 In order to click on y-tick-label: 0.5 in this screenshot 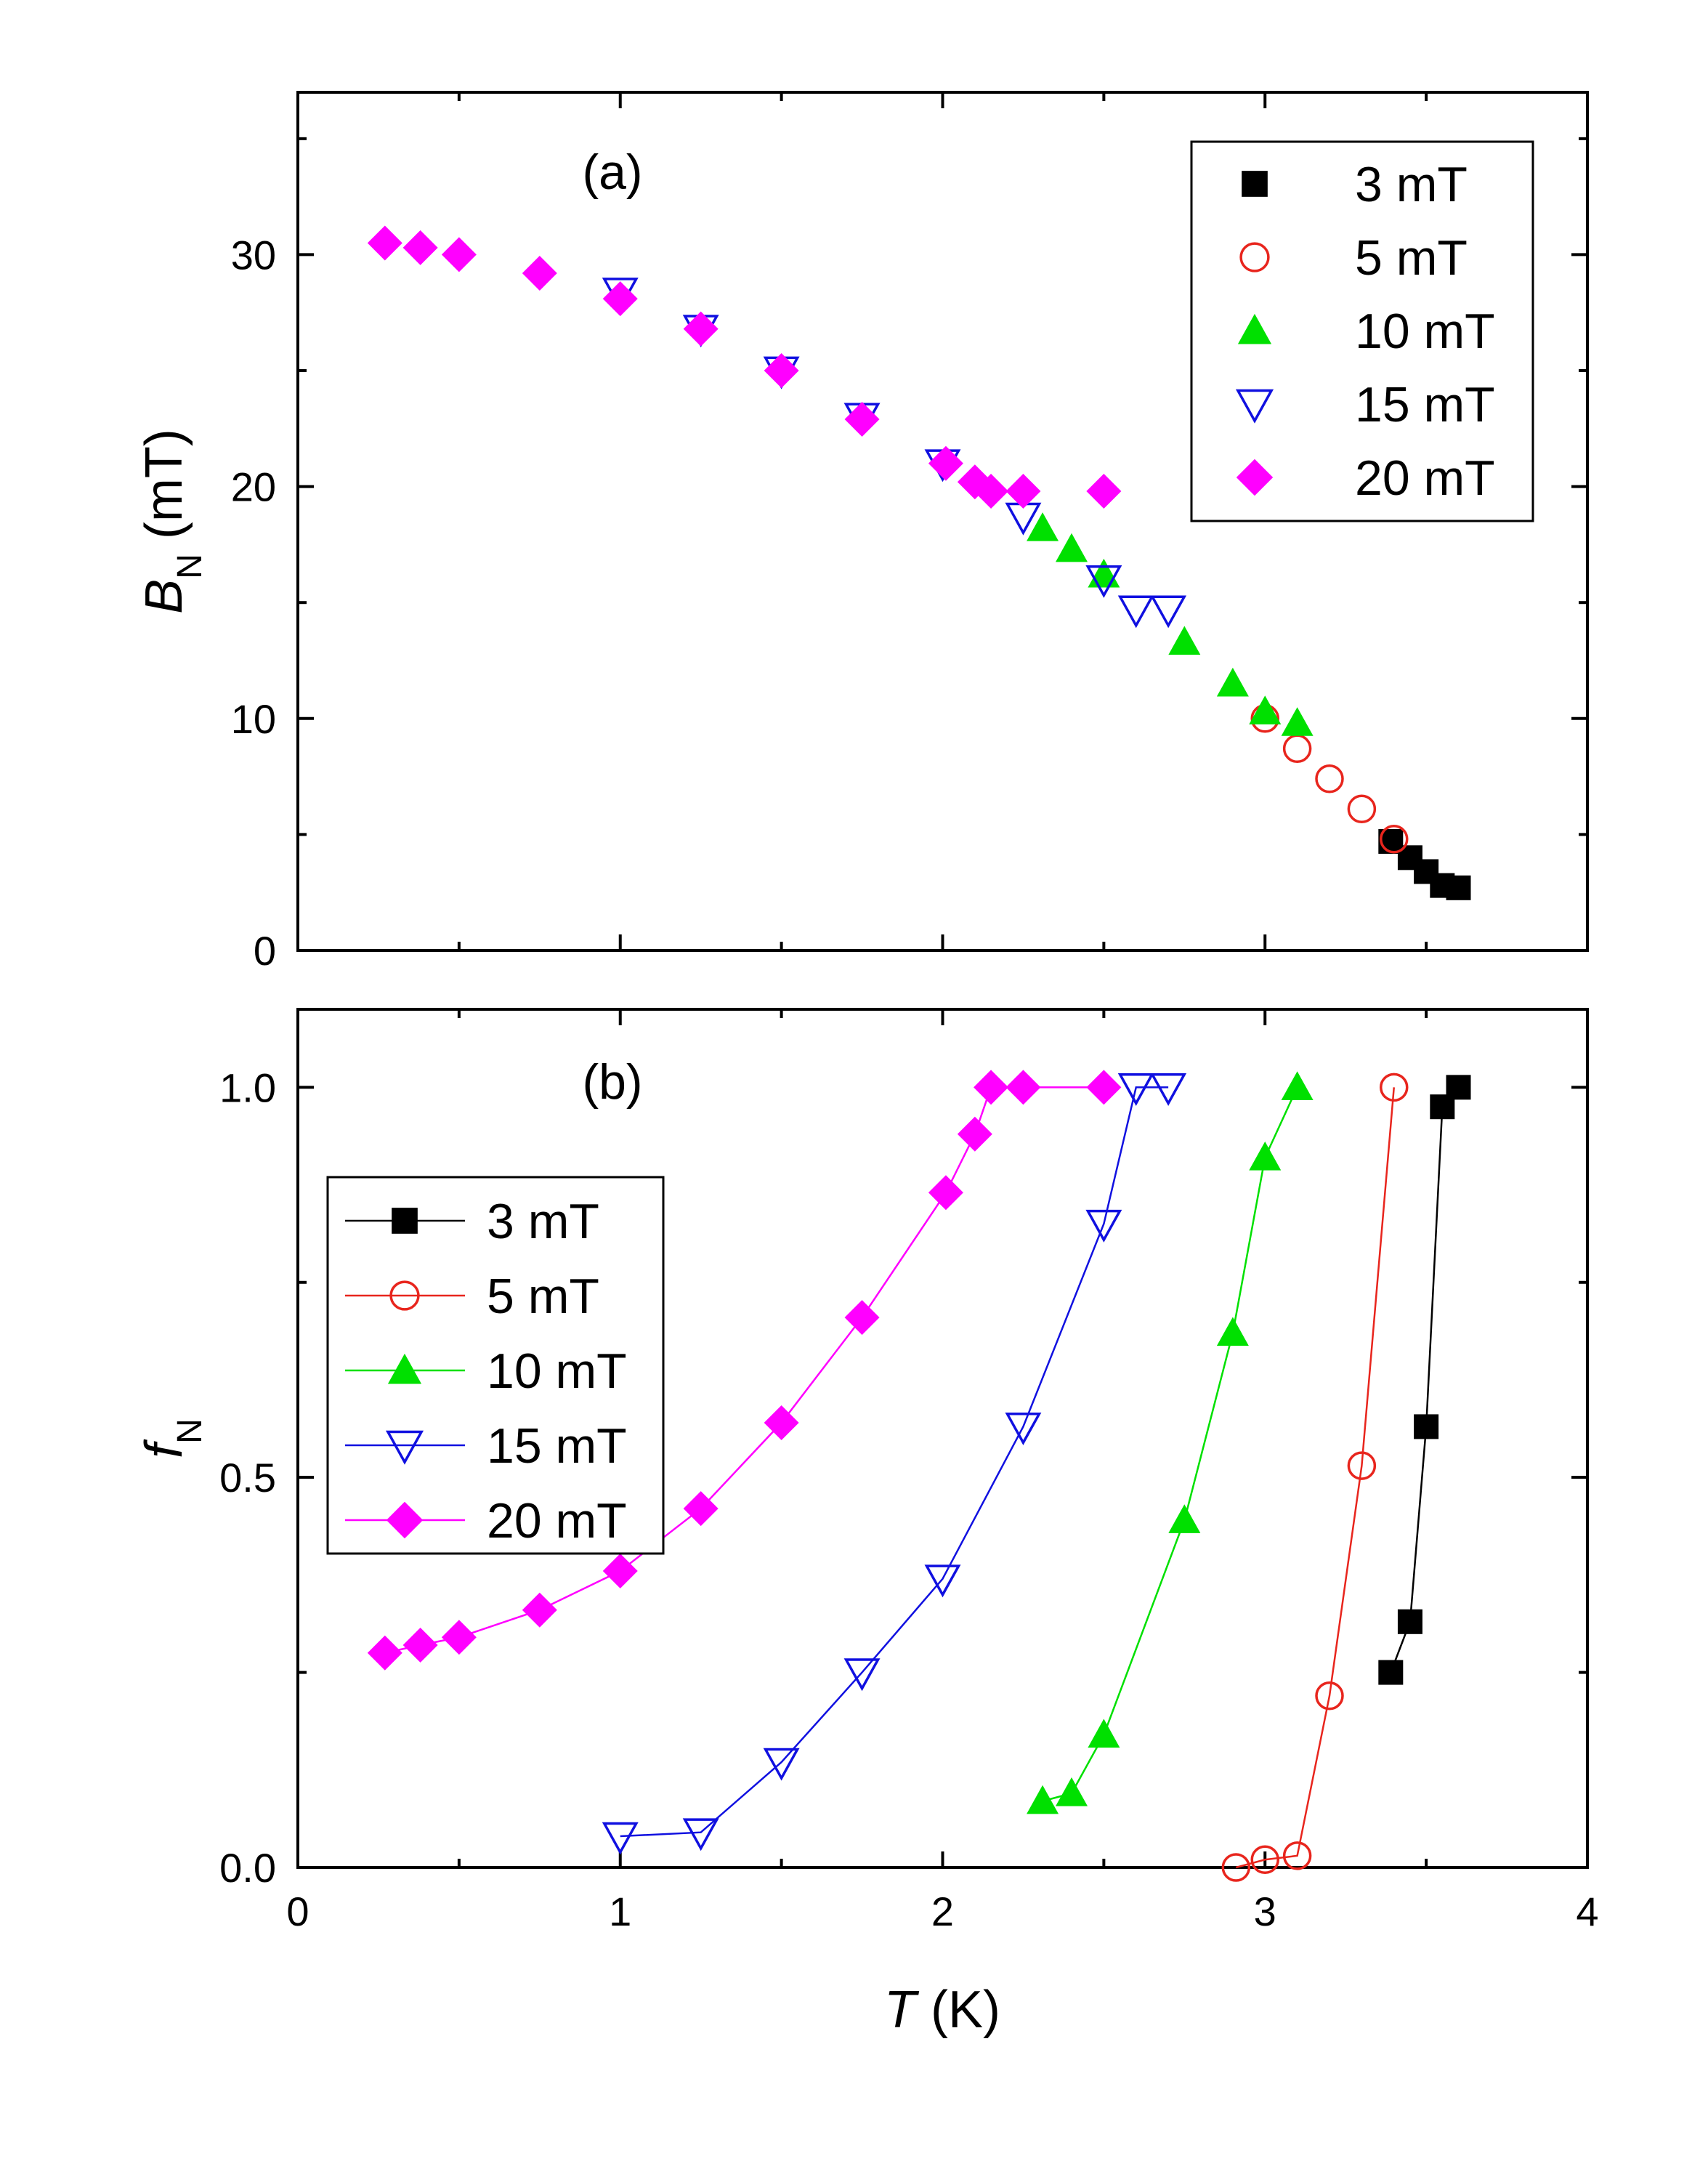, I will do `click(247, 1477)`.